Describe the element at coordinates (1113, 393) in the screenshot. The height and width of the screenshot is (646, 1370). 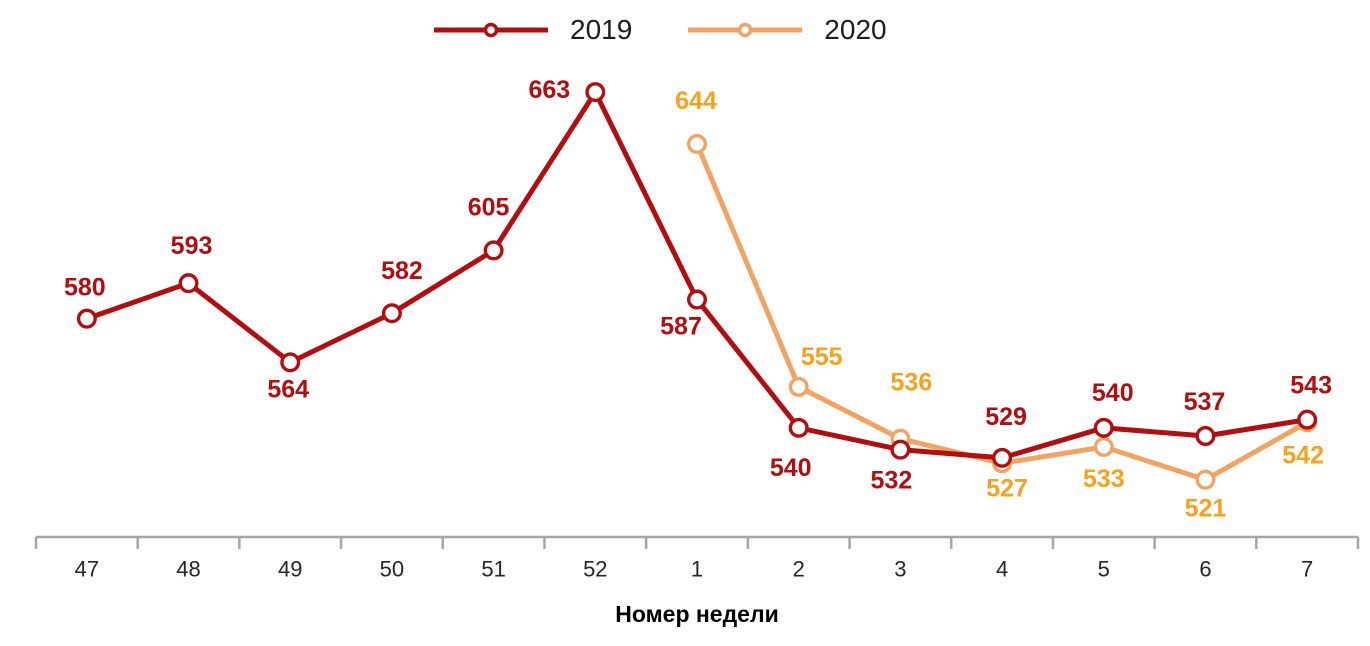
I see `data-label-2019-5: 540` at that location.